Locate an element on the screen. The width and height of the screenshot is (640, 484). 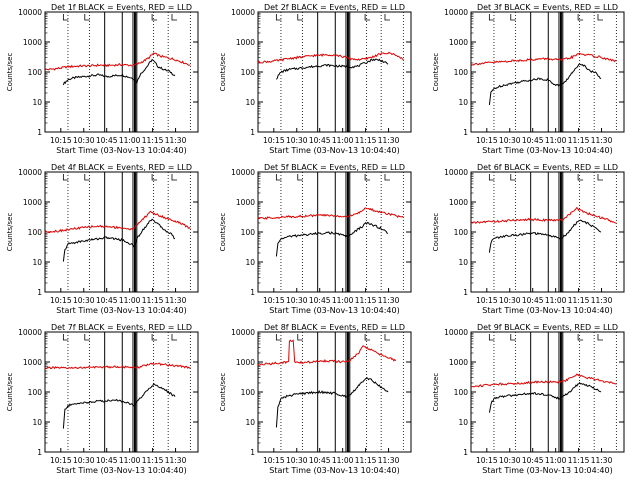
panel-title: Det 3f BLACK = Events, RED = LLD is located at coordinates (547, 7).